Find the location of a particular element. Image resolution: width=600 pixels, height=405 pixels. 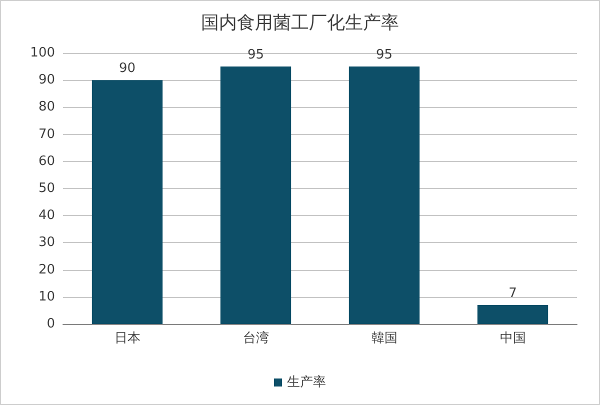

x-tick-label: 日本 is located at coordinates (127, 338).